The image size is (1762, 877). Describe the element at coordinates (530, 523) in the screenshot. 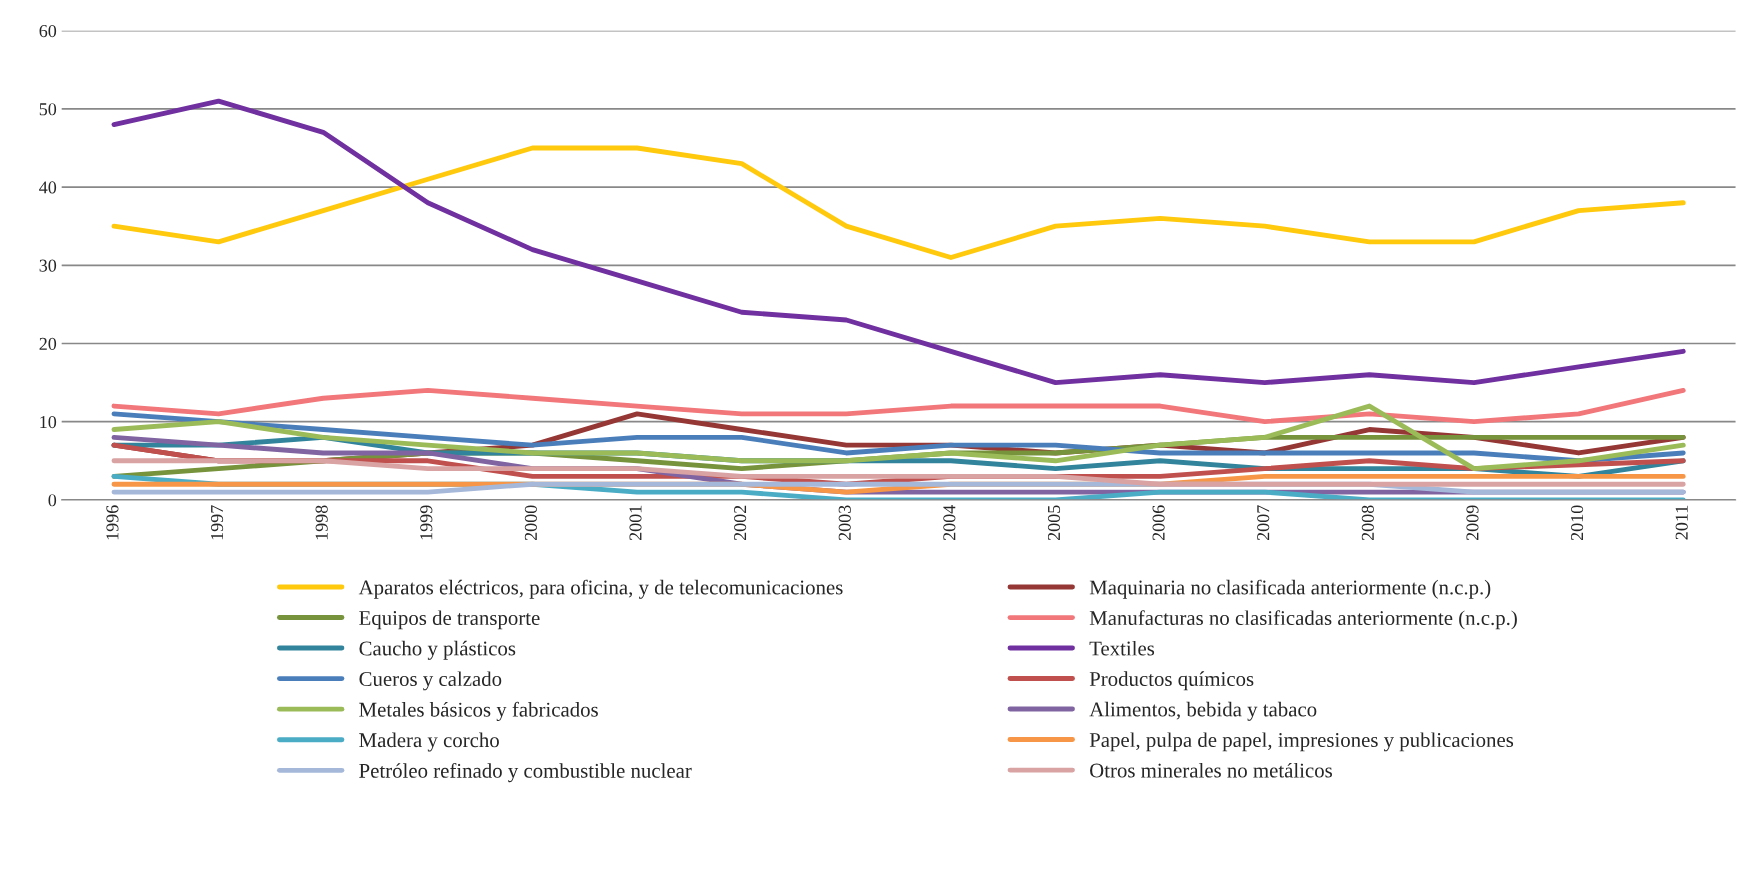

I see `x-tick-label: 2000` at that location.